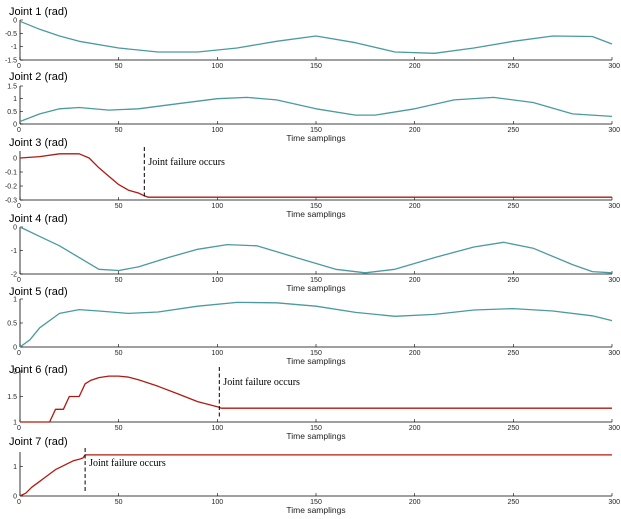 The height and width of the screenshot is (519, 621). What do you see at coordinates (38, 77) in the screenshot?
I see `panel-title: Joint 2 (rad)` at bounding box center [38, 77].